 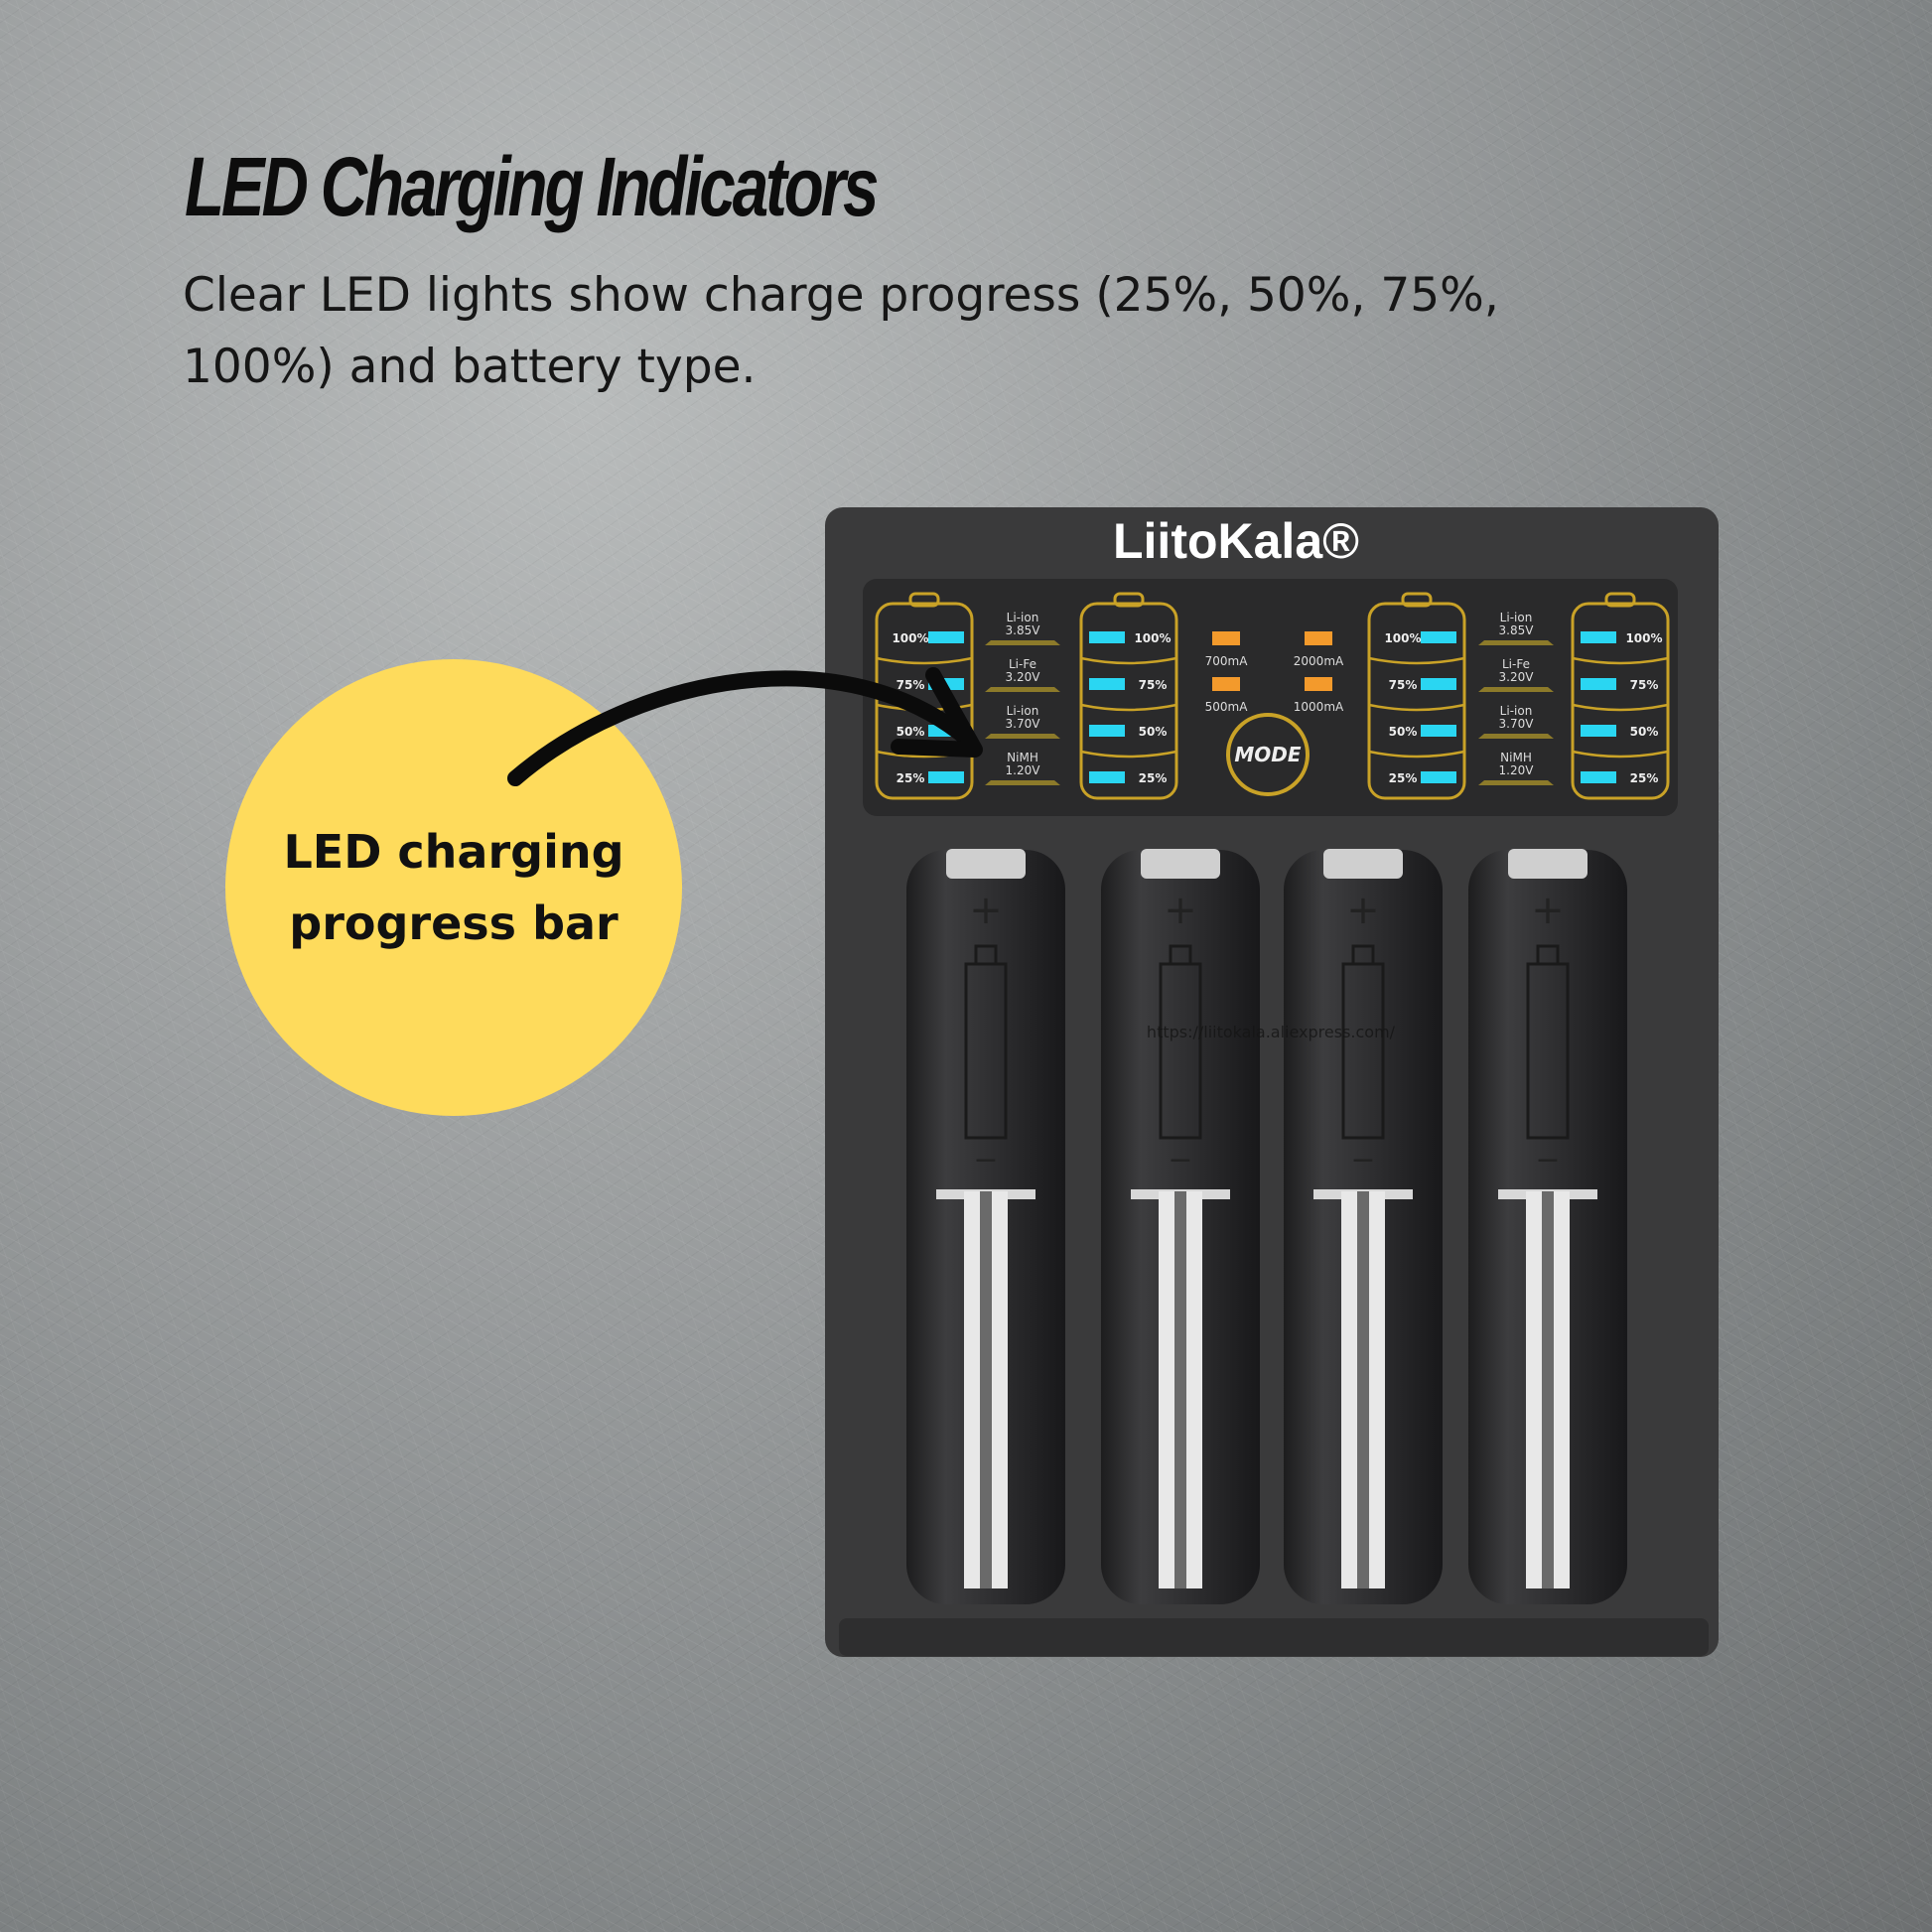 I want to click on battery-slot-3: +−, so click(x=1363, y=1226).